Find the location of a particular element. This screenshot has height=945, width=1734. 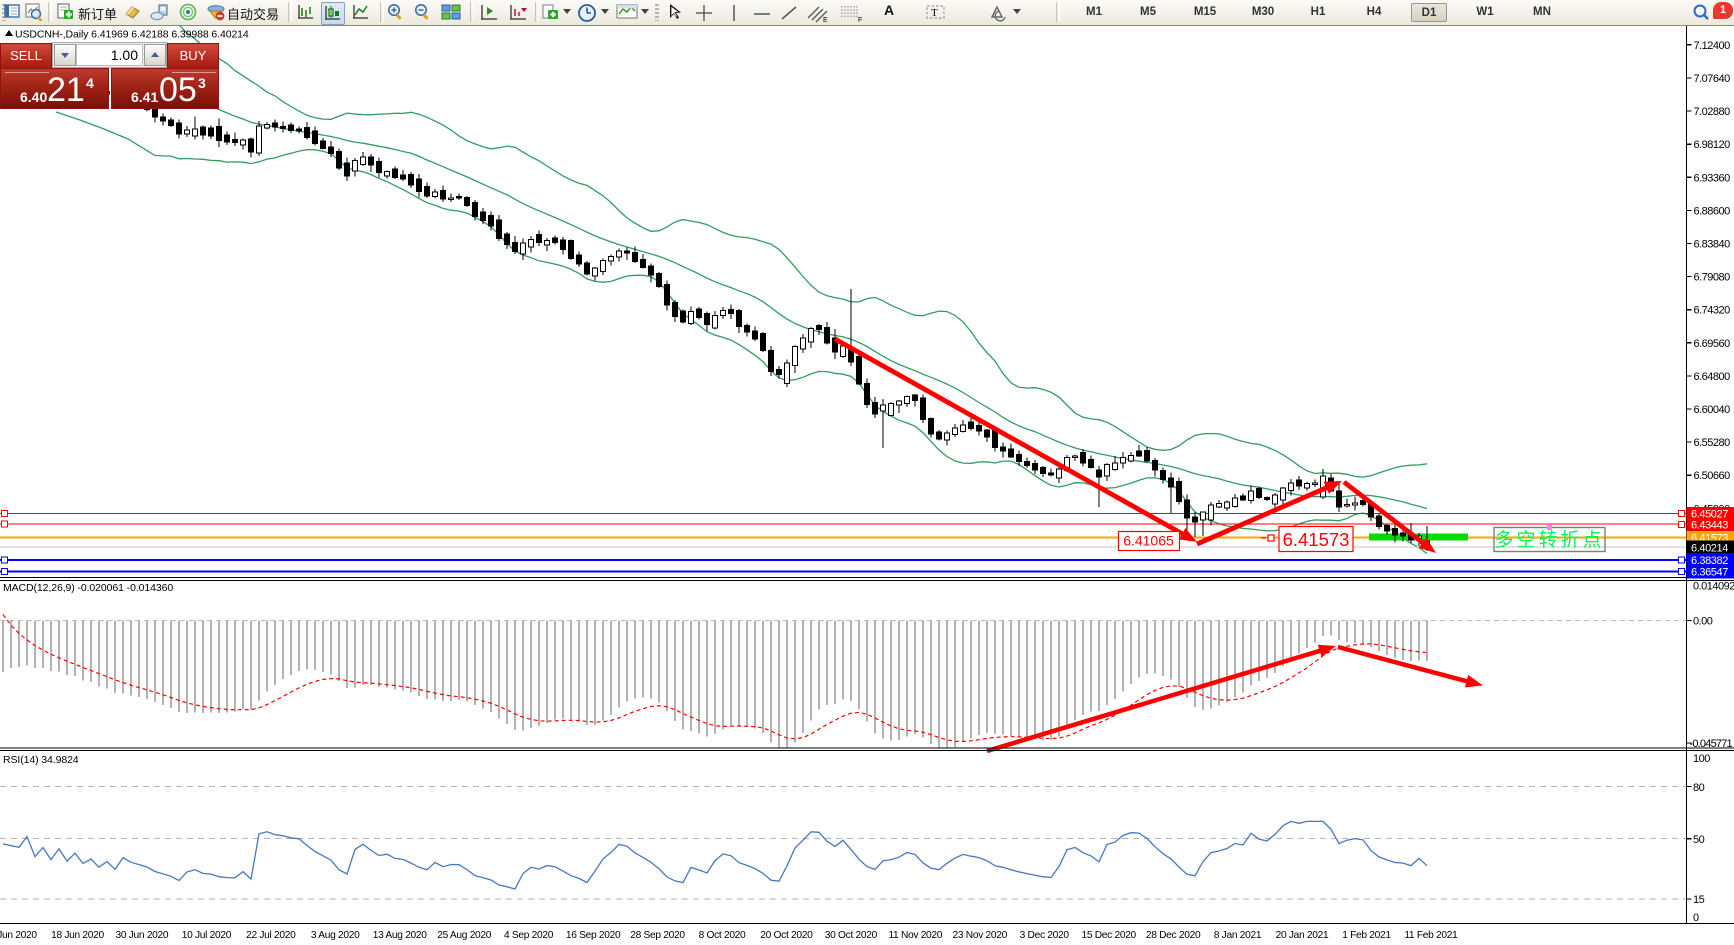

svg-text: 7.02880 is located at coordinates (1712, 112).